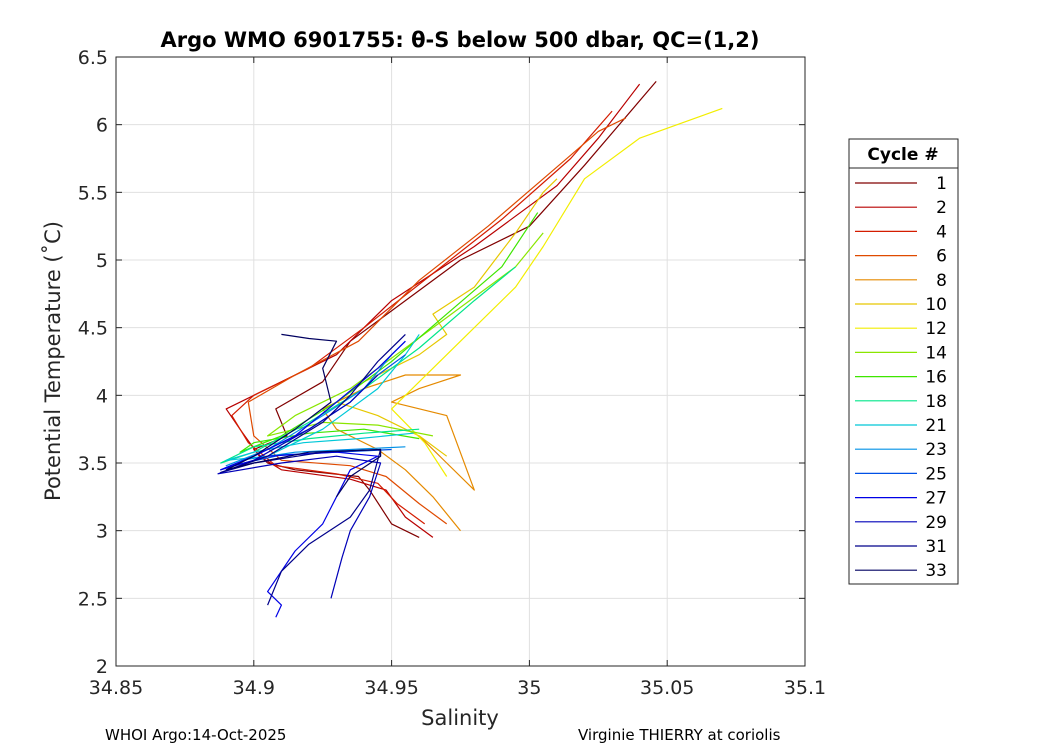 The image size is (1050, 750). Describe the element at coordinates (902, 155) in the screenshot. I see `legend-title: Cycle #` at that location.